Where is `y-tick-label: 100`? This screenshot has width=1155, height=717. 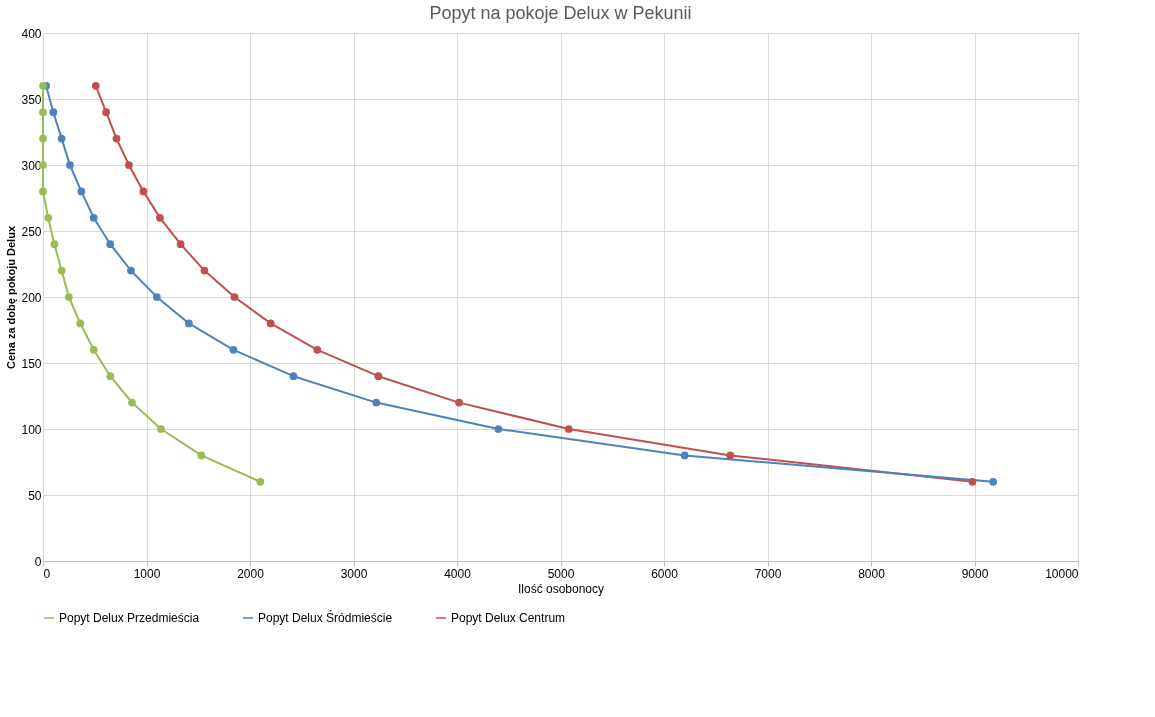
y-tick-label: 100 is located at coordinates (31, 429).